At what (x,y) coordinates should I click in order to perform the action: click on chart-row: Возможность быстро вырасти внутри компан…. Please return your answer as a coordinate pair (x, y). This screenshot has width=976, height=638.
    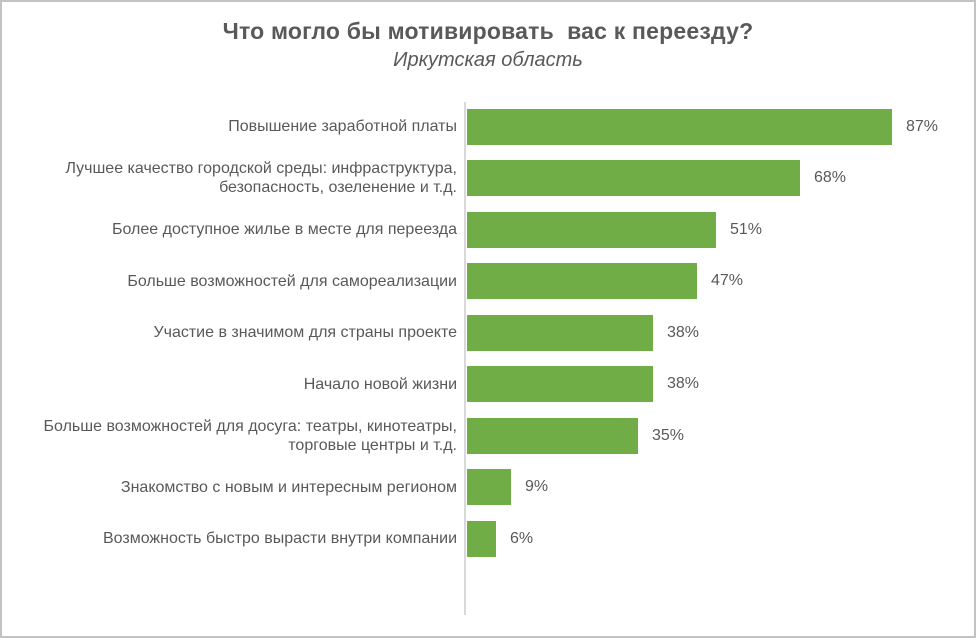
    Looking at the image, I should click on (488, 539).